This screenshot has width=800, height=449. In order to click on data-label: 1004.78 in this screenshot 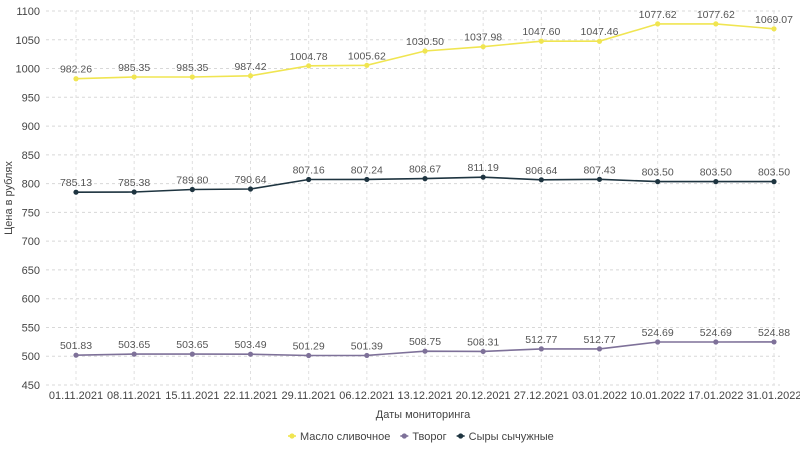, I will do `click(309, 57)`.